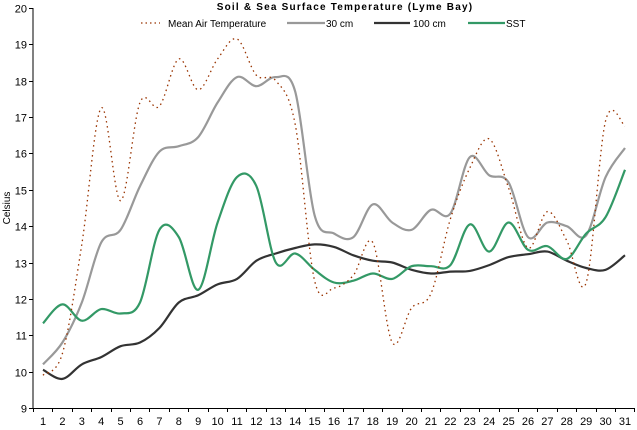 The image size is (637, 430). What do you see at coordinates (276, 422) in the screenshot?
I see `x-tick-label: 13` at bounding box center [276, 422].